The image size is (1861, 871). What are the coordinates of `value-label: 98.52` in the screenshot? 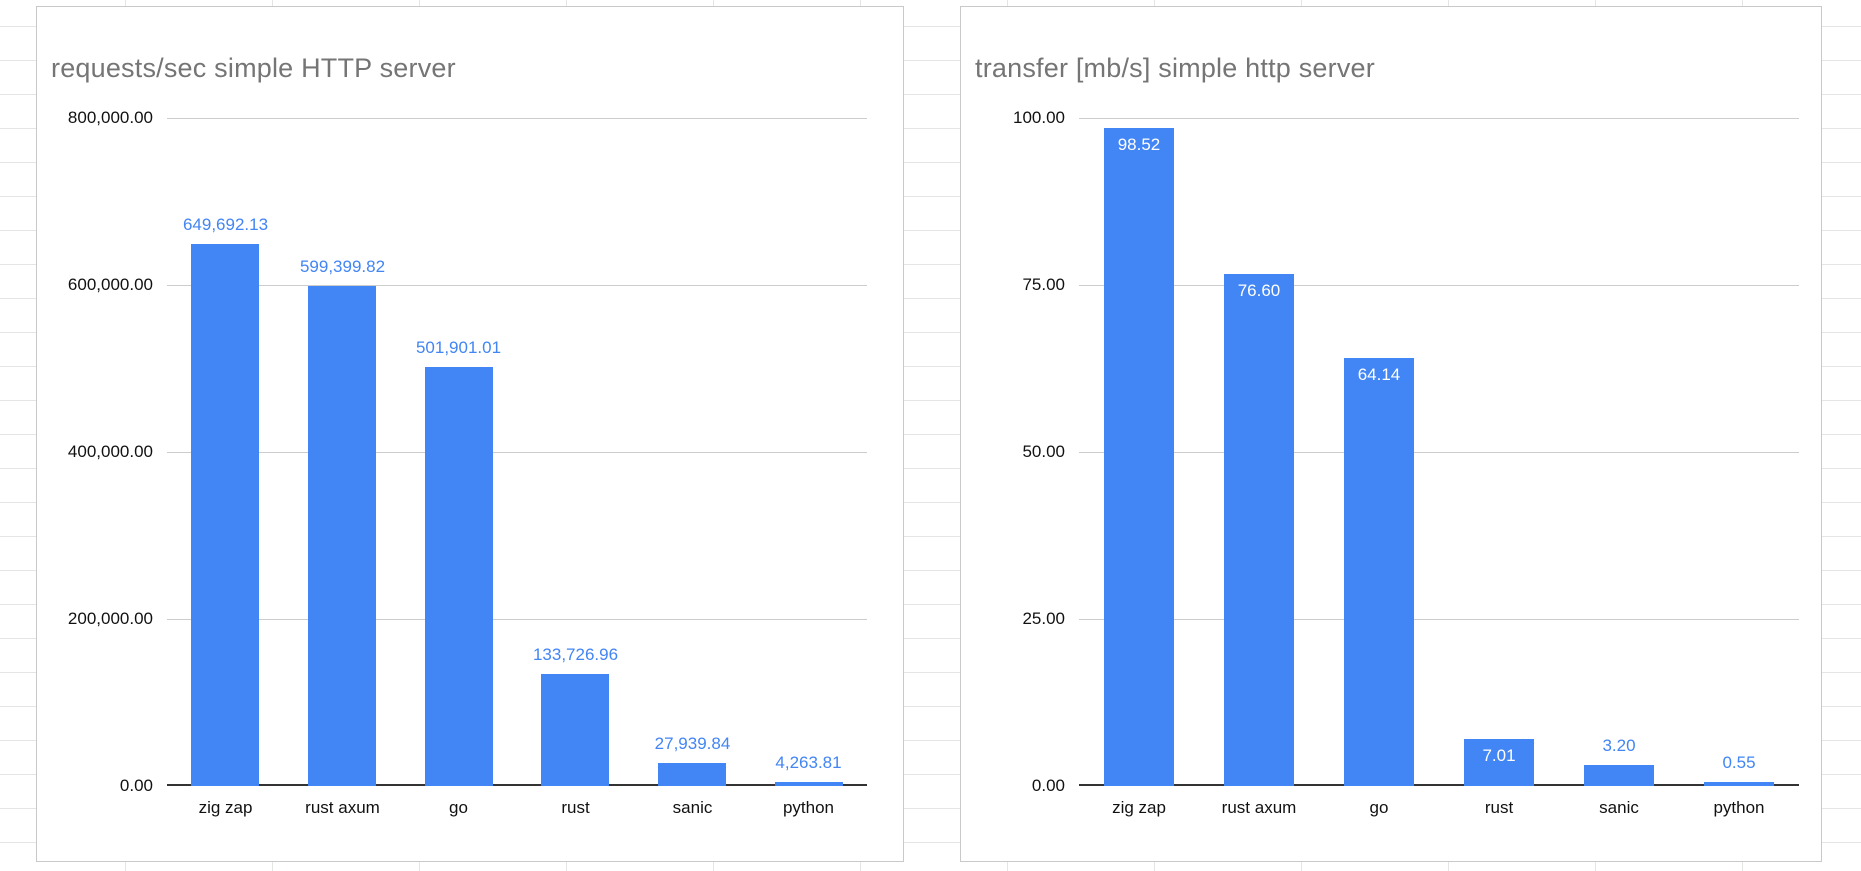 It's located at (1139, 144).